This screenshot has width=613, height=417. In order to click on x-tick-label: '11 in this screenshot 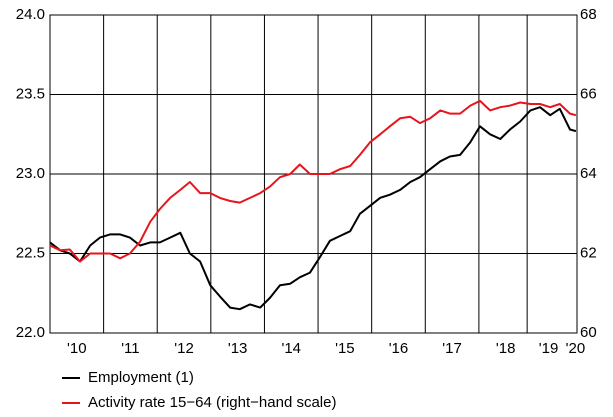, I will do `click(130, 348)`.